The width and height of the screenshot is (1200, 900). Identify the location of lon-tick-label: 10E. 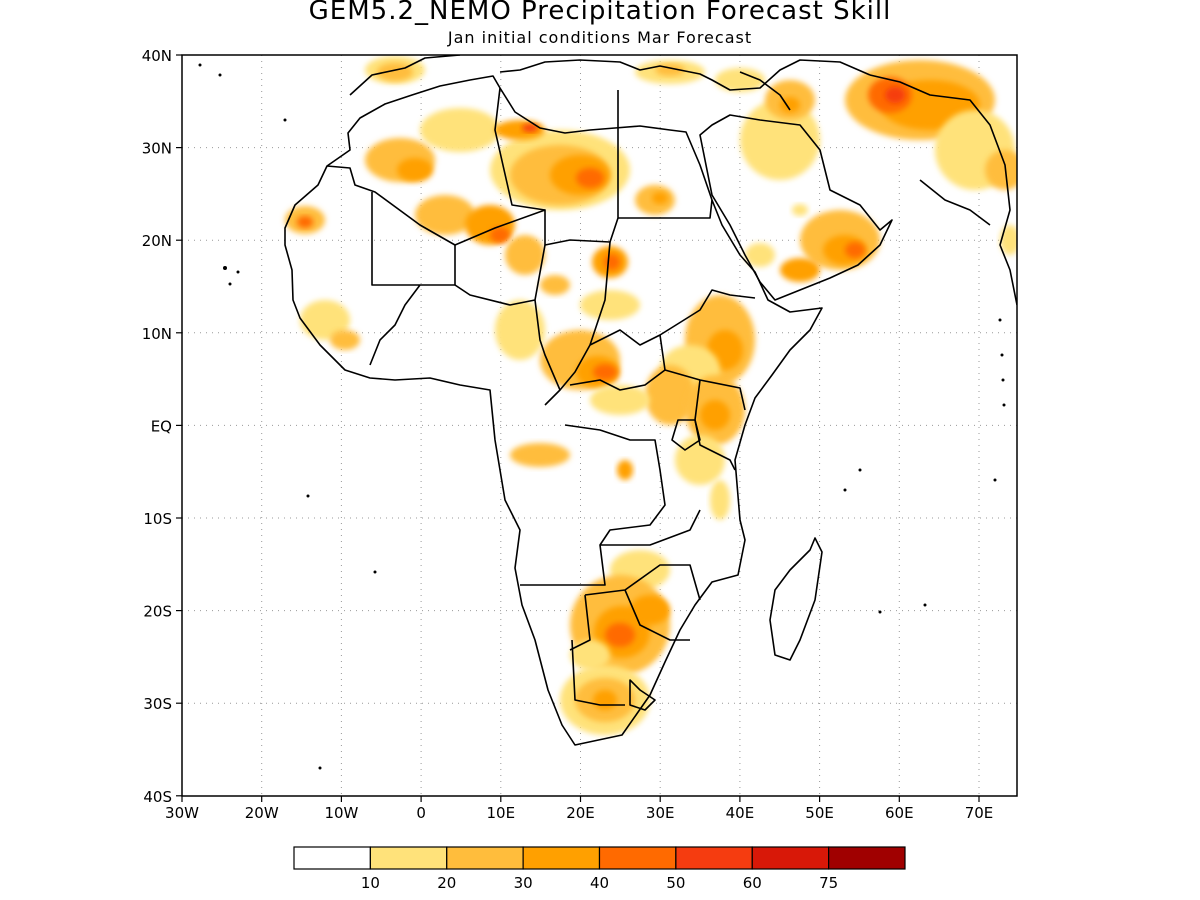
(501, 813).